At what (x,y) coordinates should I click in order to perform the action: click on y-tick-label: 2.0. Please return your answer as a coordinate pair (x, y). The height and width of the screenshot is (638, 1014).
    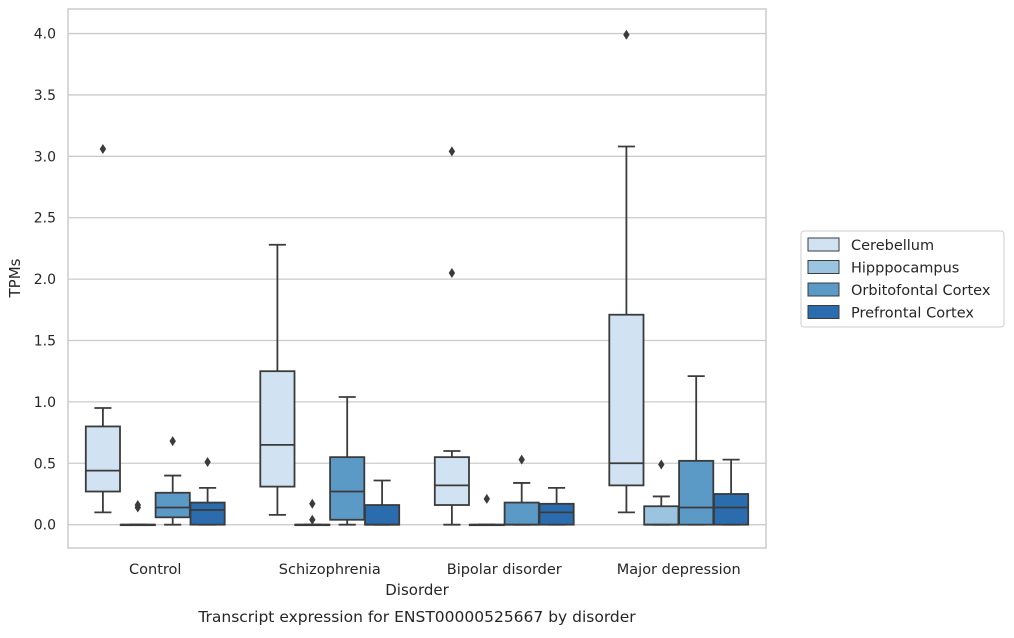
    Looking at the image, I should click on (45, 280).